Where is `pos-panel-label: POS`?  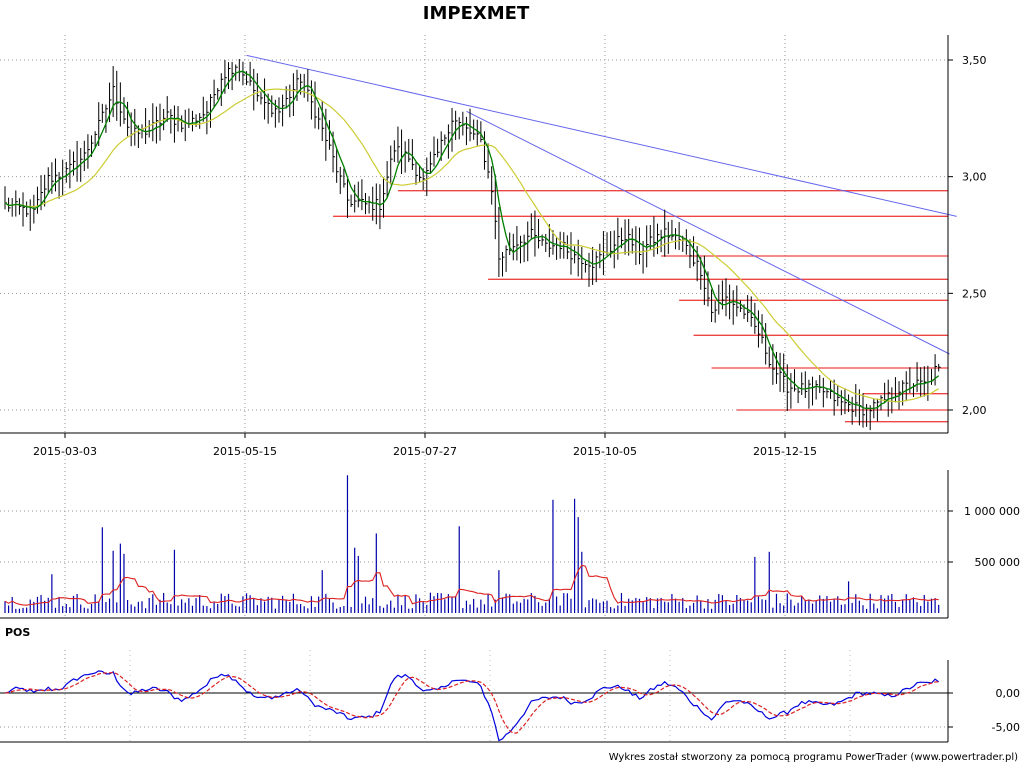
pos-panel-label: POS is located at coordinates (17, 632).